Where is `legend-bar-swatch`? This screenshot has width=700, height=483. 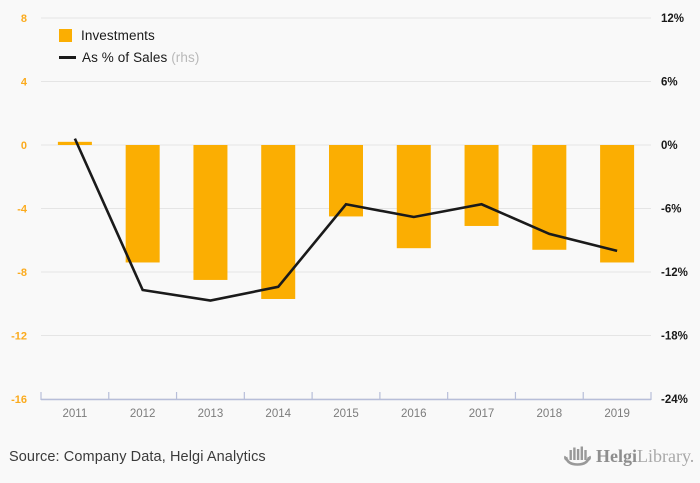 legend-bar-swatch is located at coordinates (65, 35).